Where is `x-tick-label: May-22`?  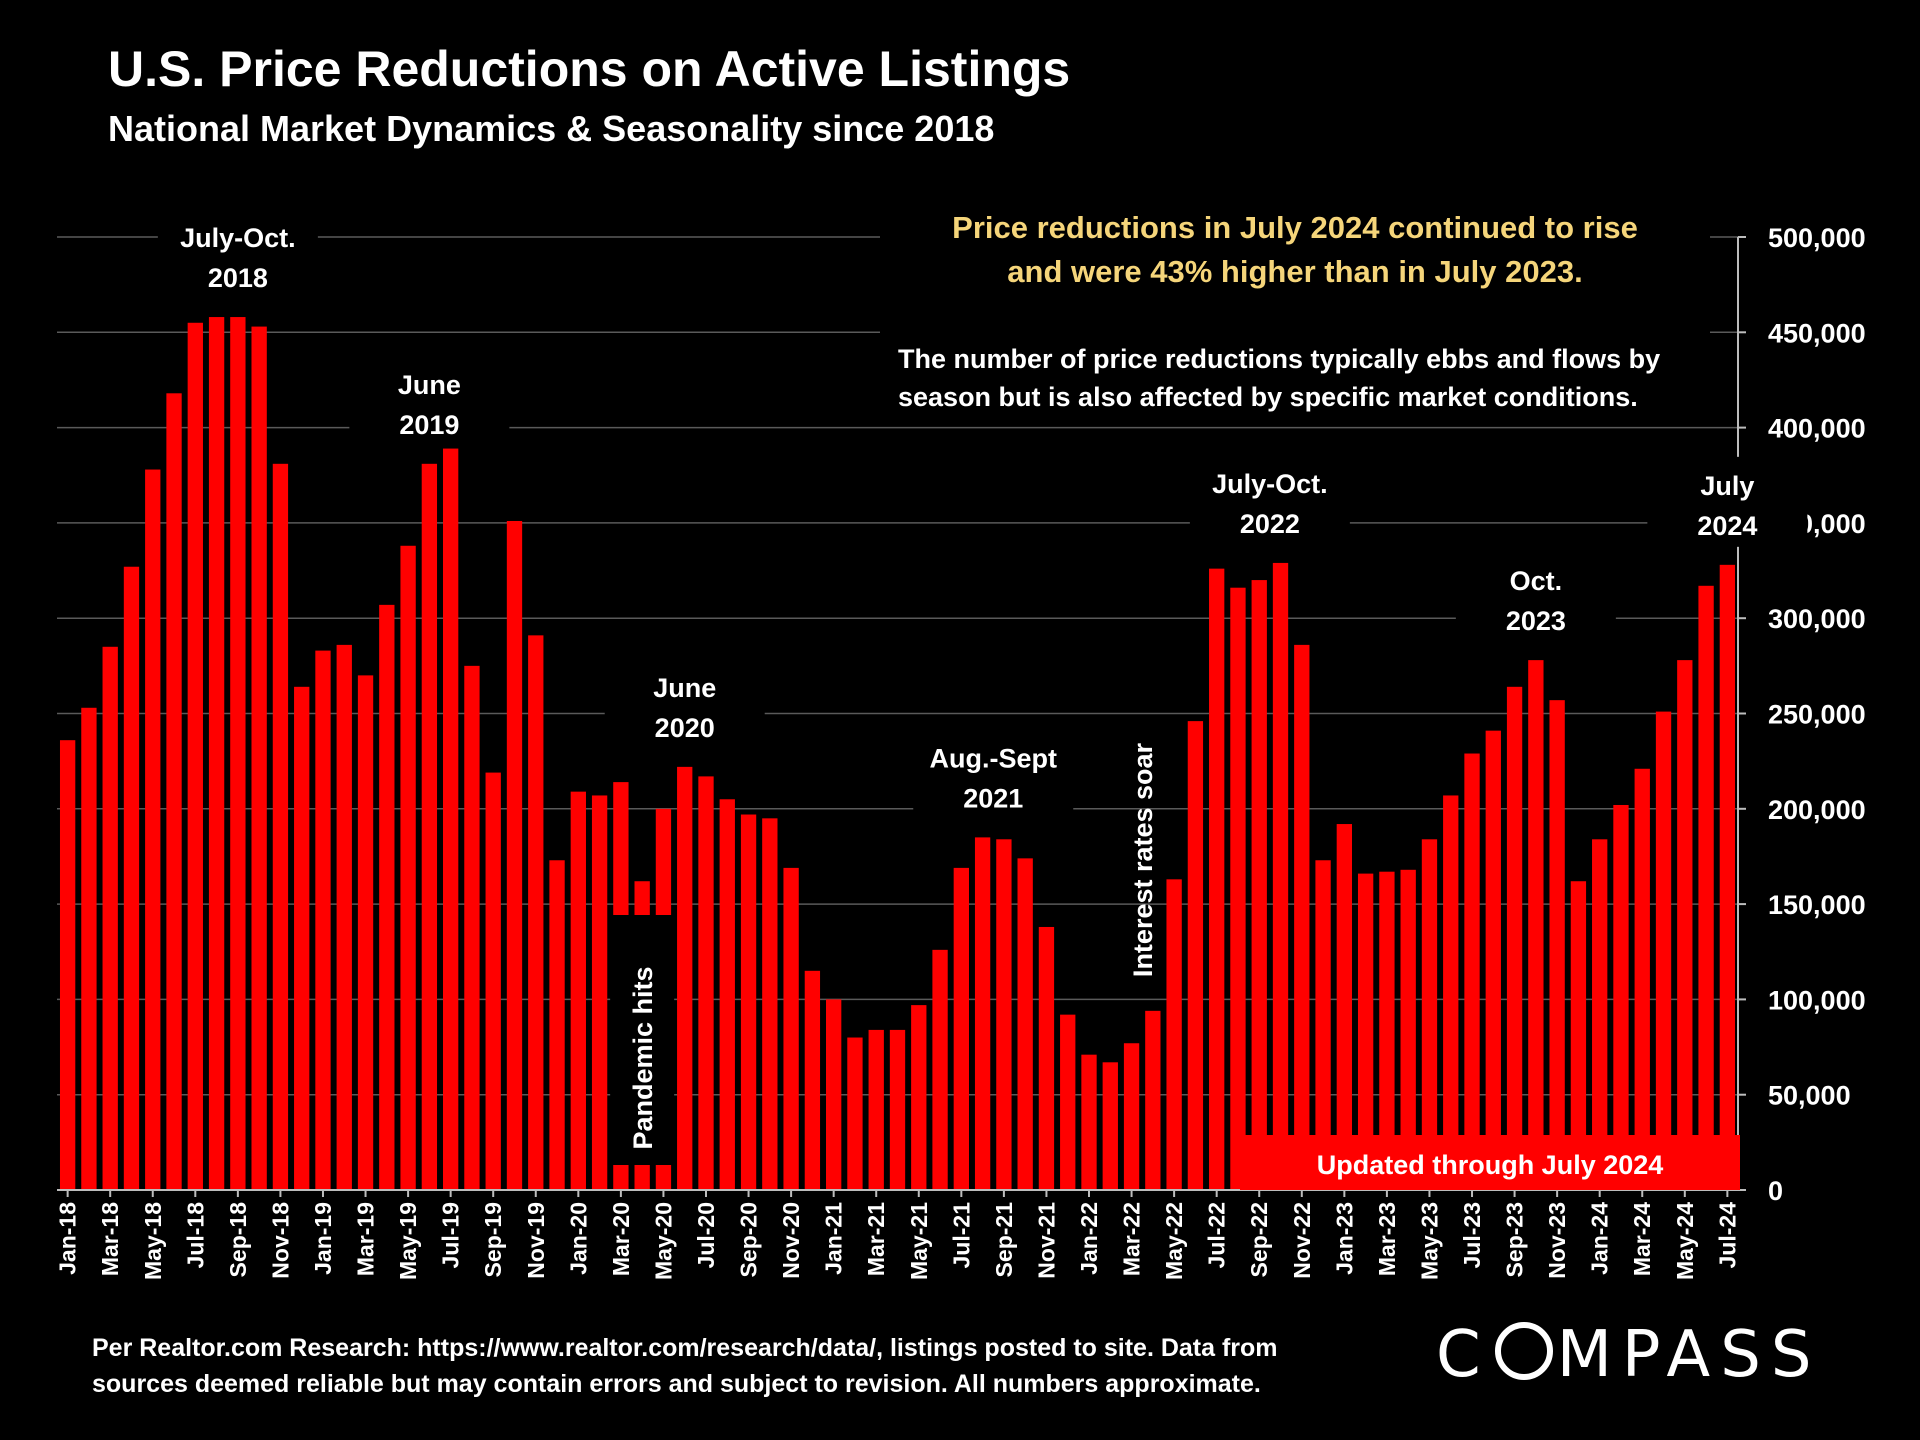
x-tick-label: May-22 is located at coordinates (1174, 1241).